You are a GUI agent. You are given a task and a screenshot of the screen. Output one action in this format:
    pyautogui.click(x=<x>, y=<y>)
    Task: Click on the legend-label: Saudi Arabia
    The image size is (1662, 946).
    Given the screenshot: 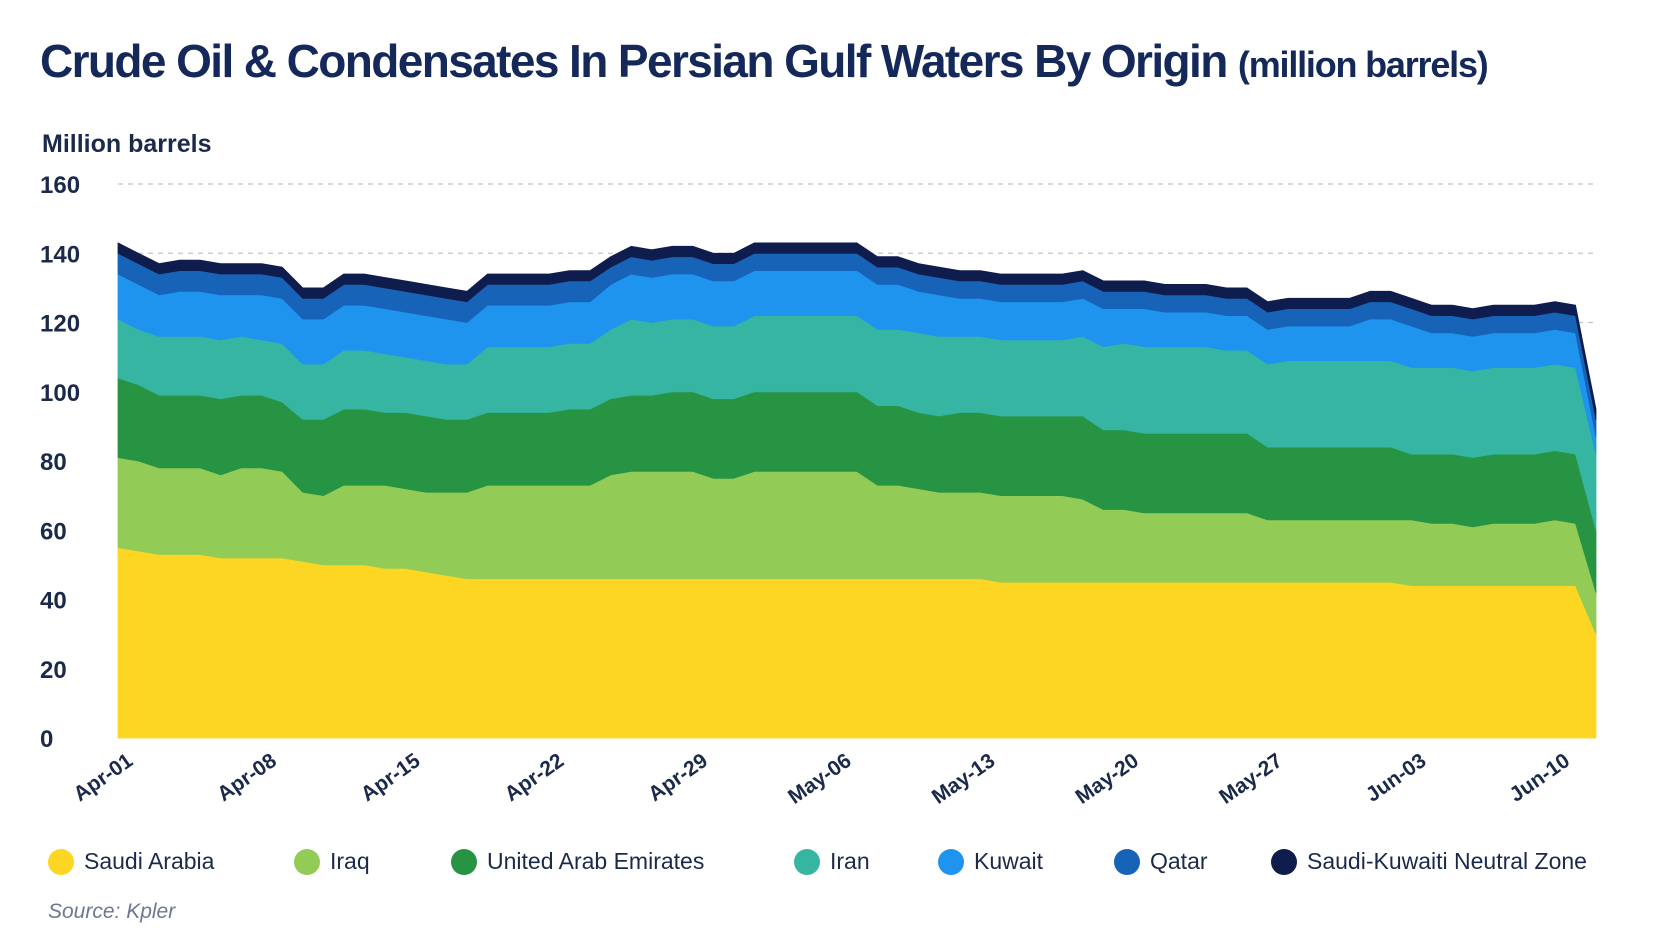 What is the action you would take?
    pyautogui.click(x=149, y=861)
    